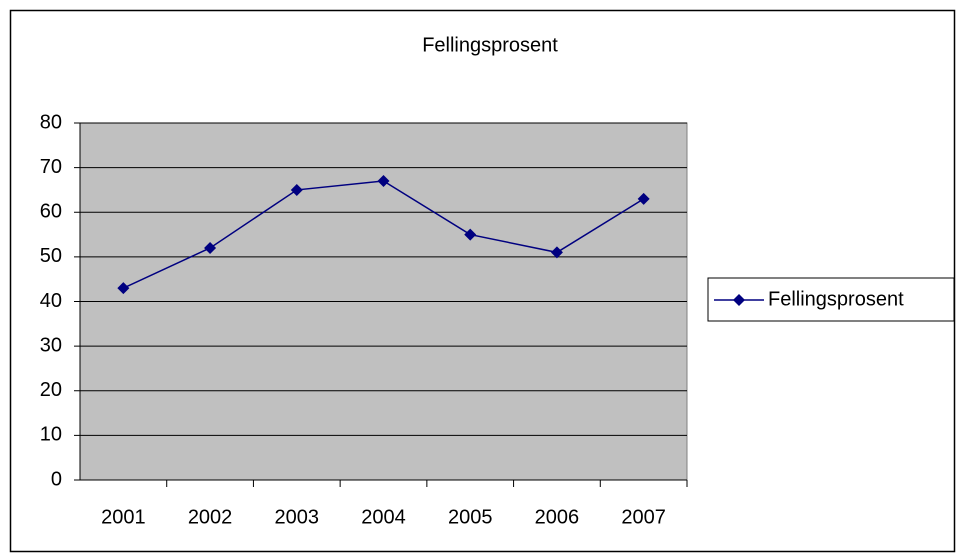  Describe the element at coordinates (56, 479) in the screenshot. I see `y-tick-label: 0` at that location.